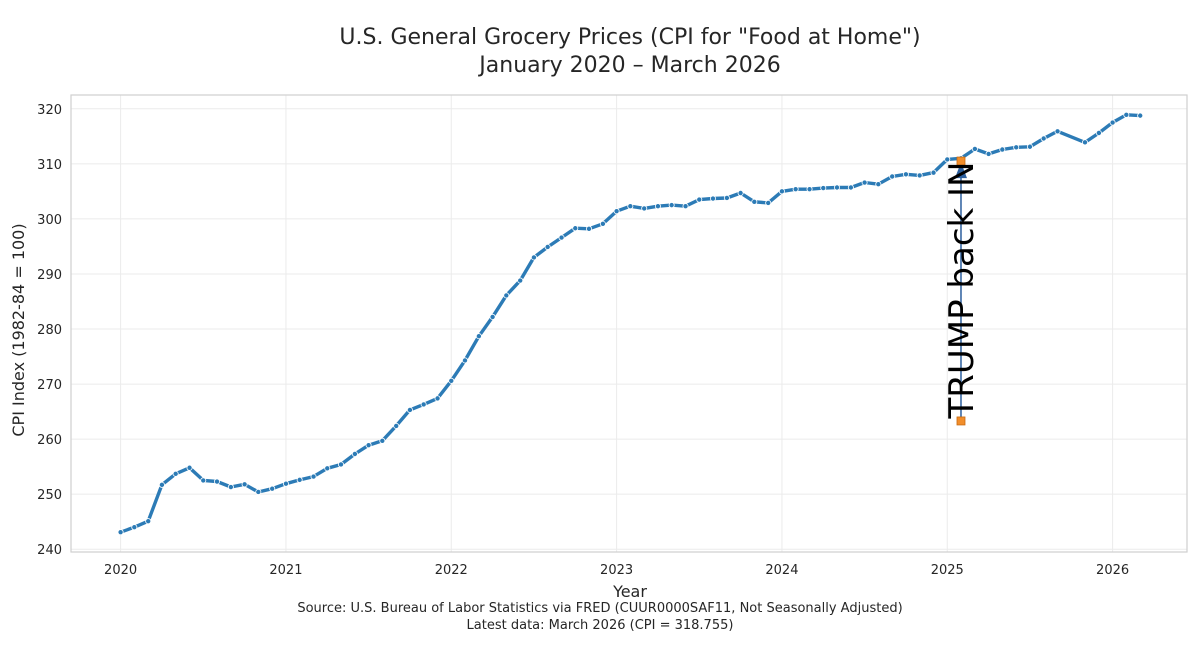 The width and height of the screenshot is (1199, 645). Describe the element at coordinates (120, 570) in the screenshot. I see `x-tick-label: 2020` at that location.